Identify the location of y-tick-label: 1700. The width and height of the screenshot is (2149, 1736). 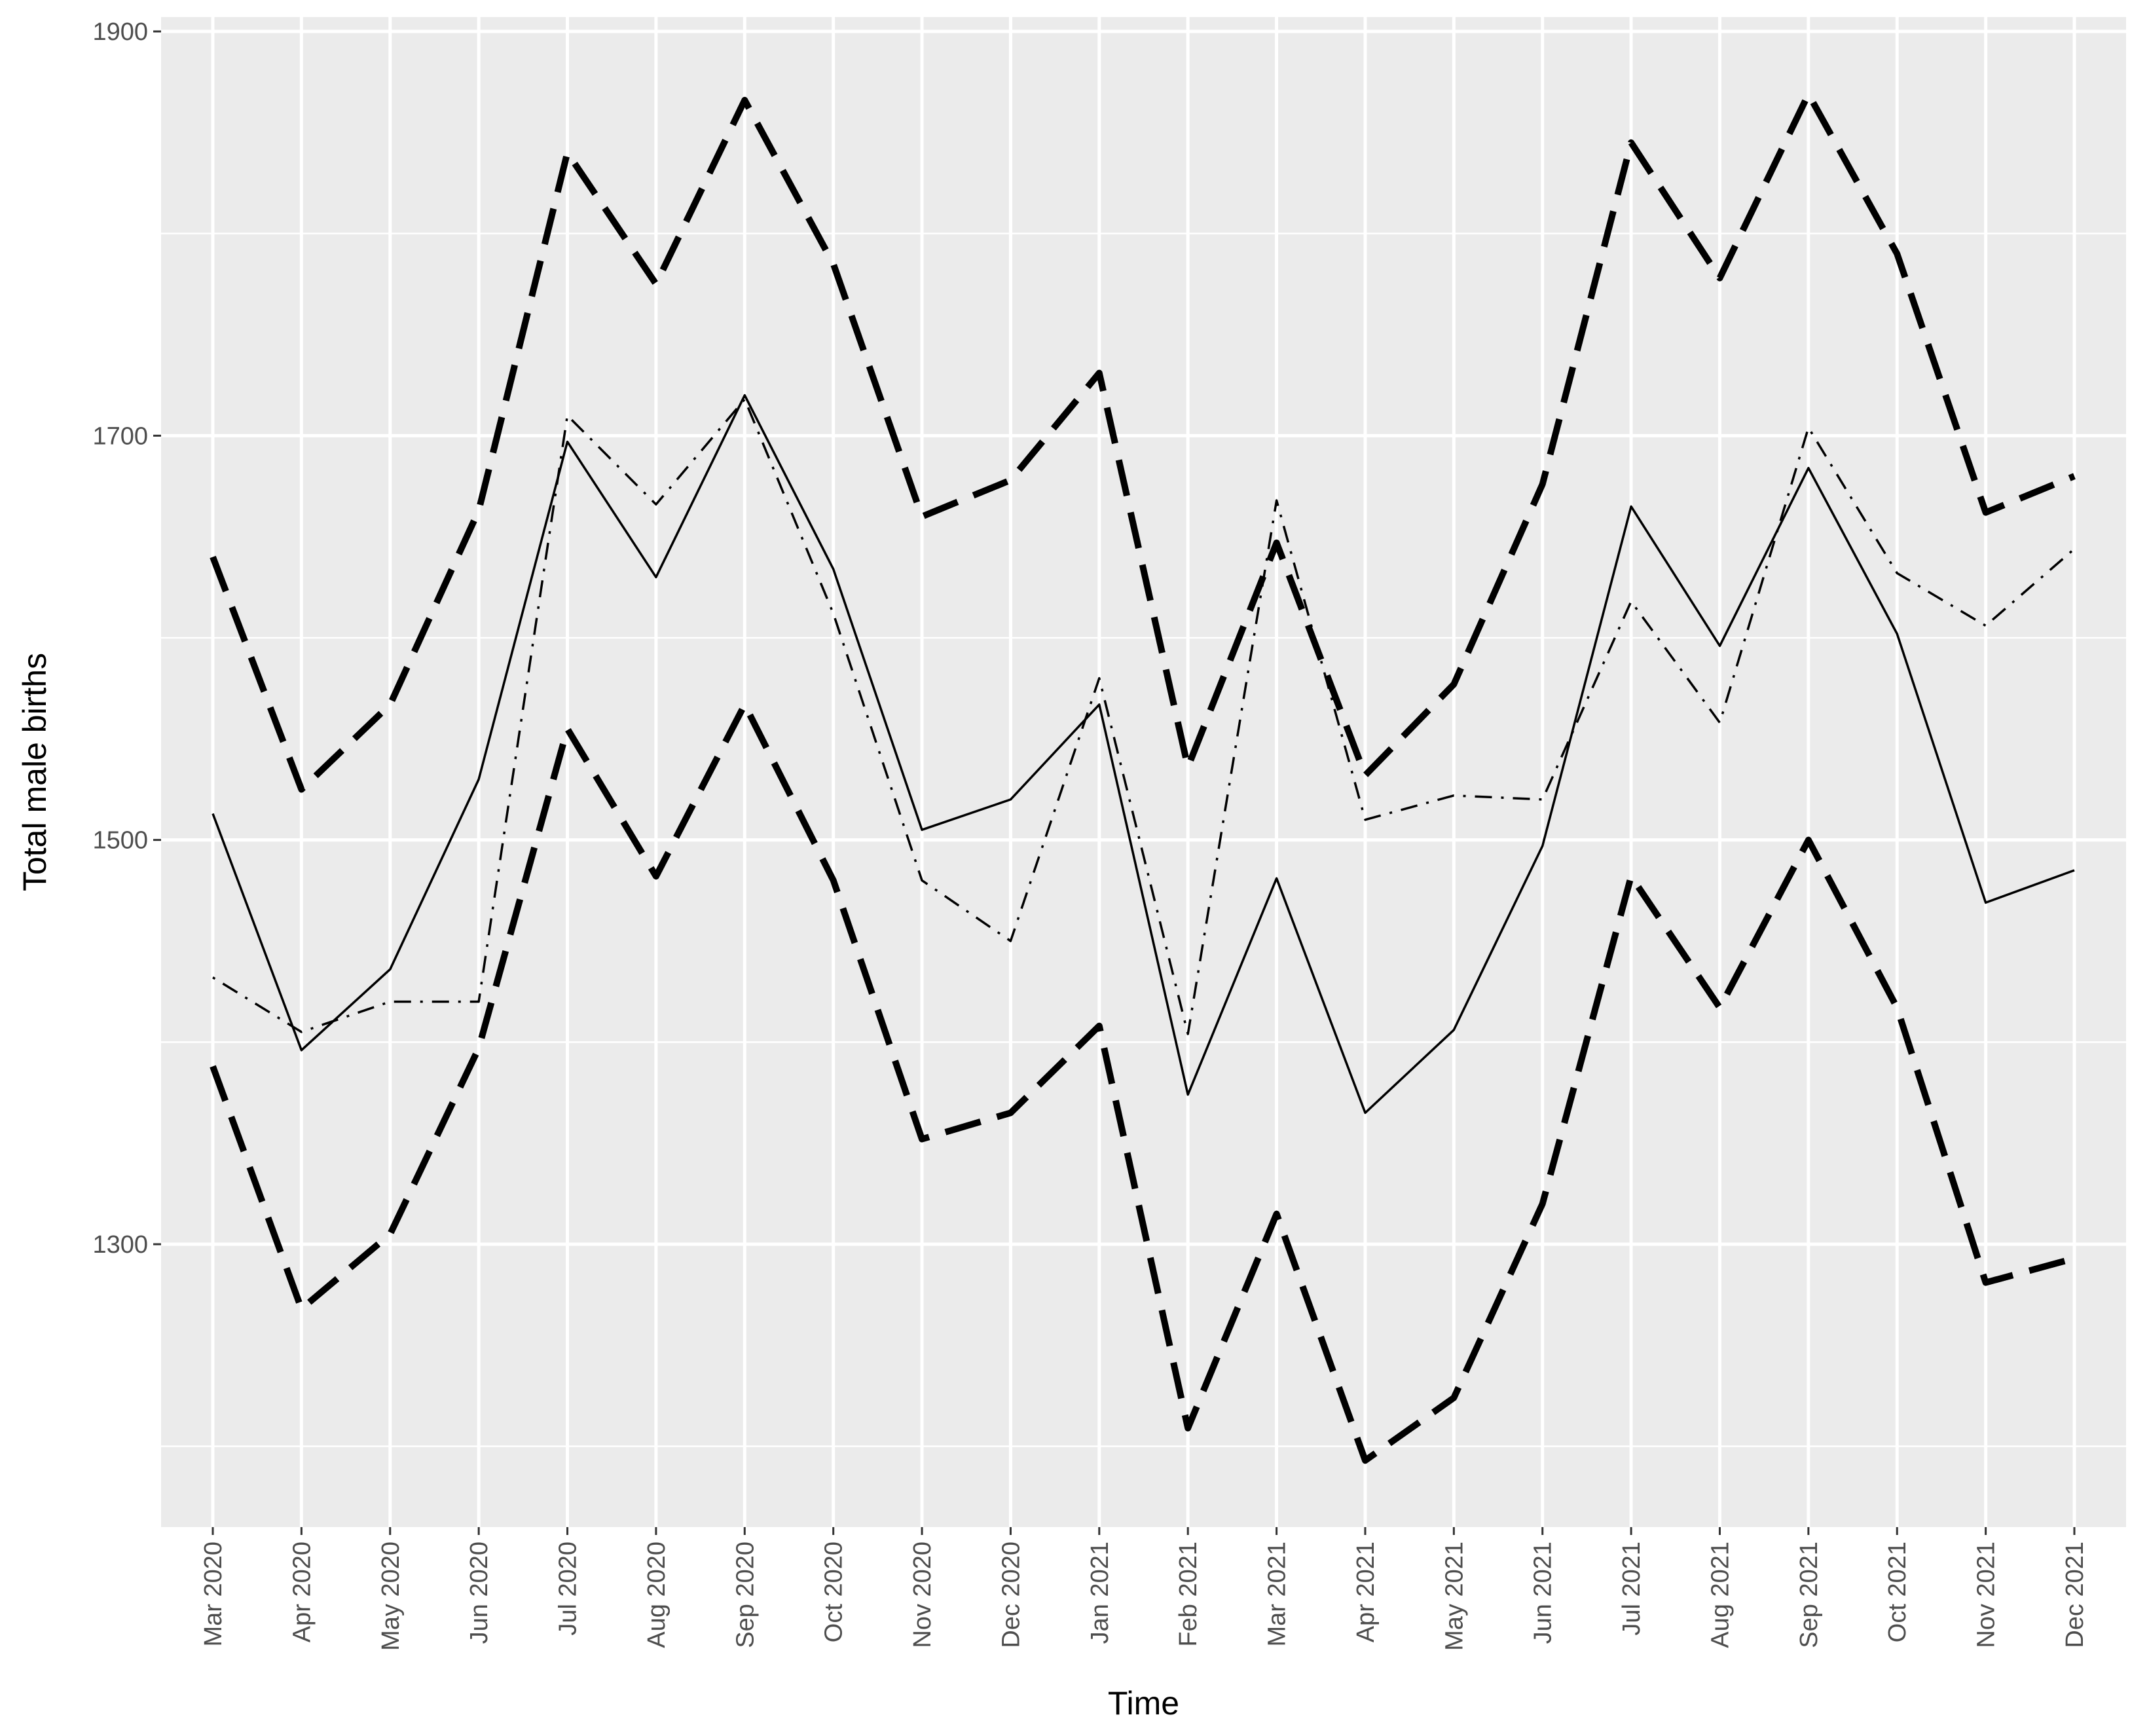
(120, 436).